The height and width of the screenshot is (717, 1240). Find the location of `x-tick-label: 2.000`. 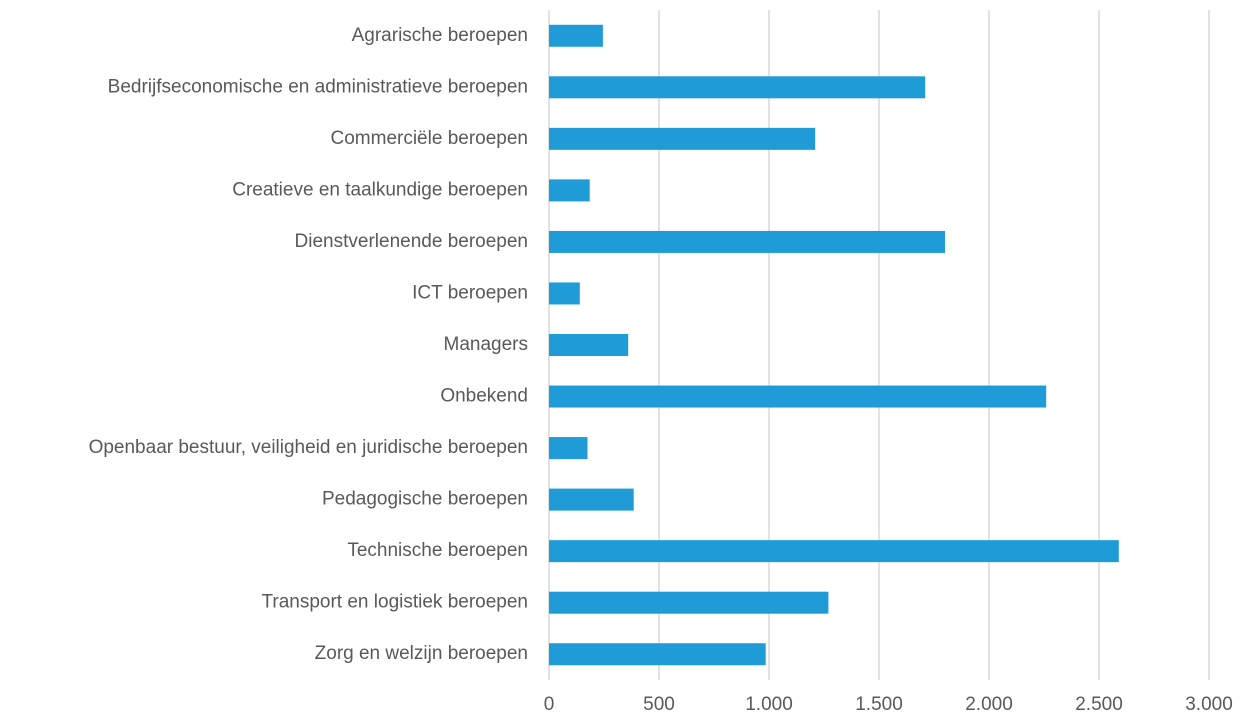

x-tick-label: 2.000 is located at coordinates (989, 704).